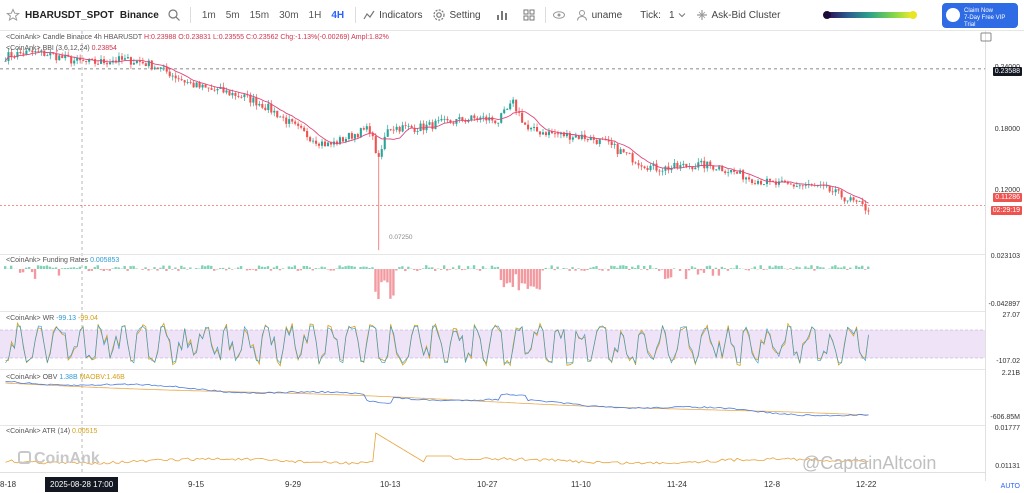 The height and width of the screenshot is (493, 1024). Describe the element at coordinates (503, 15) in the screenshot. I see `chart-type-button` at that location.